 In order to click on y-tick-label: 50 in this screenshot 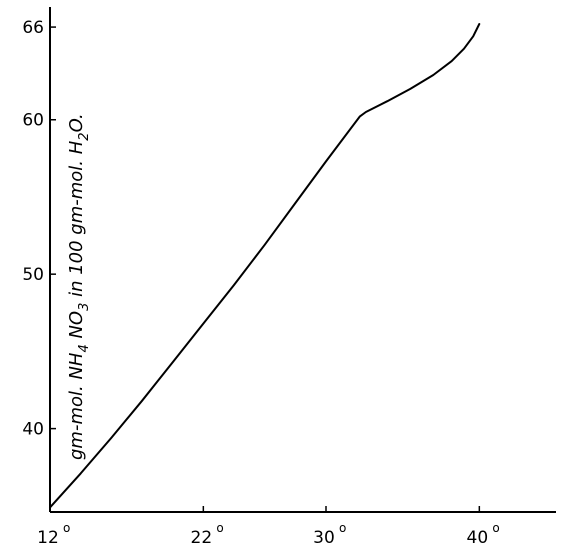, I will do `click(33, 275)`.